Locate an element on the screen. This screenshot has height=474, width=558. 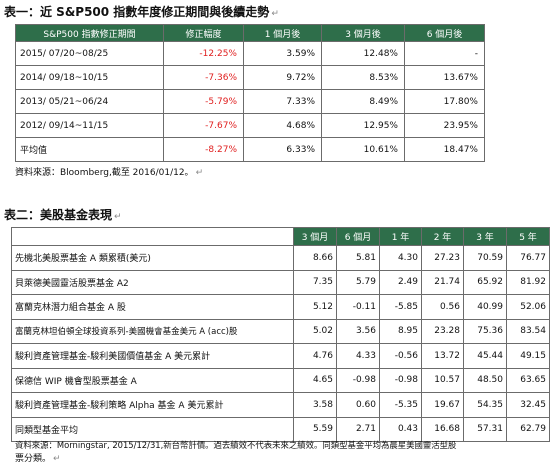
table1-source: 資料來源：Bloomberg,截至 2016/01/12。 ↵ is located at coordinates (109, 173).